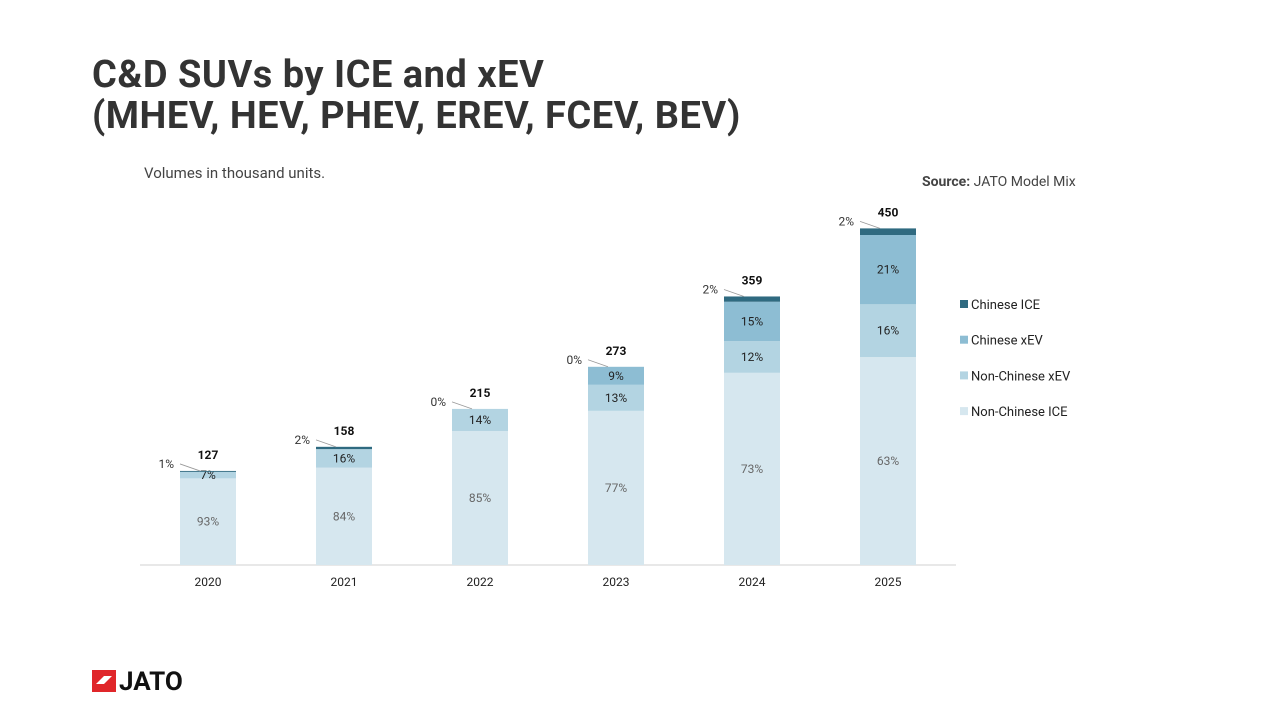 This screenshot has height=720, width=1280. I want to click on value-label: 12%, so click(752, 357).